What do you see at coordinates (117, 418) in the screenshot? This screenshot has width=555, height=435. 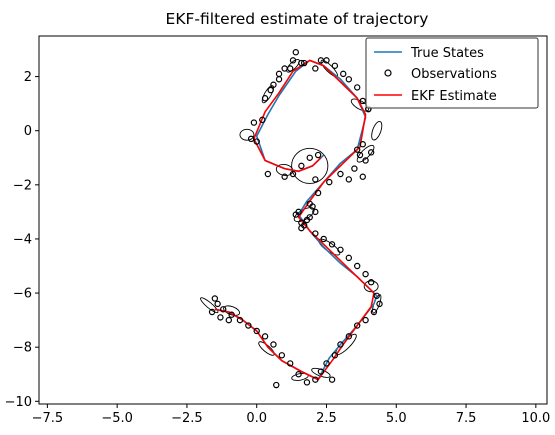 I see `x-tick-label: −5.0` at bounding box center [117, 418].